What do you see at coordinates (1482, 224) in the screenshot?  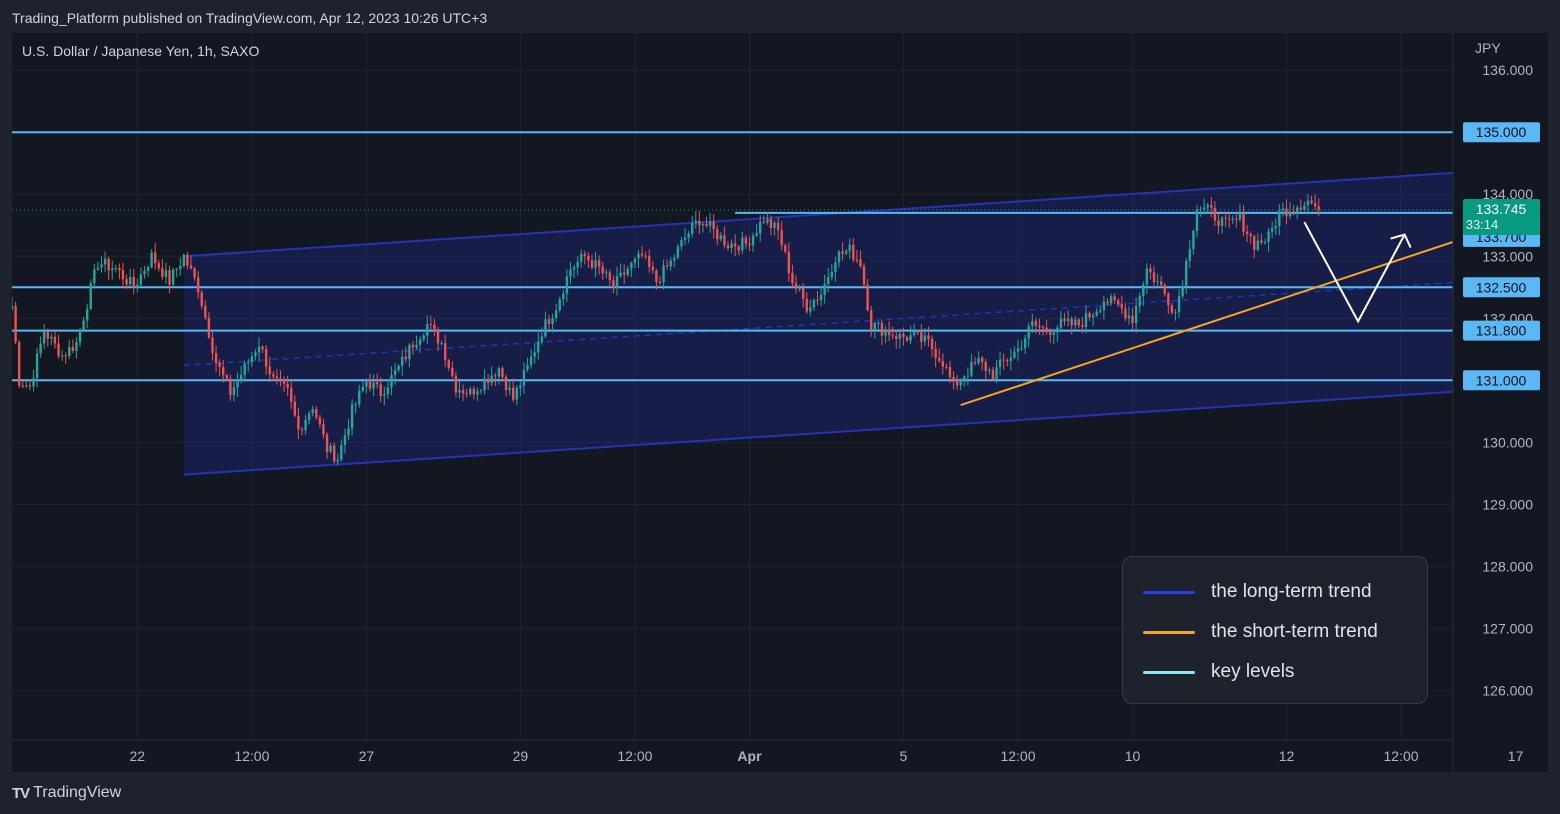 I see `countdown-label: 33:14` at bounding box center [1482, 224].